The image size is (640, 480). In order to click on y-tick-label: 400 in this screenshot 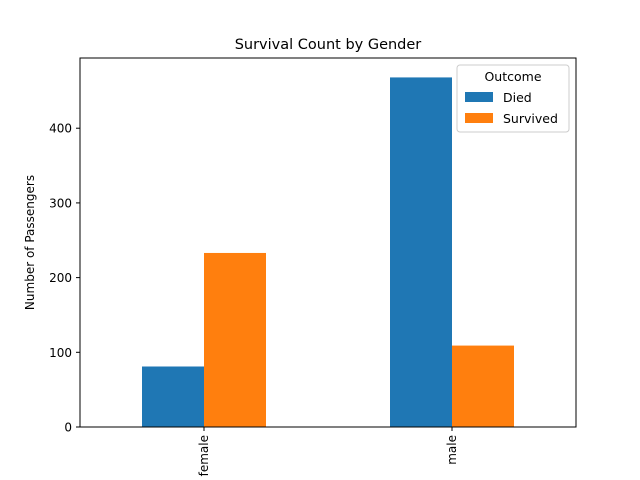, I will do `click(60, 129)`.